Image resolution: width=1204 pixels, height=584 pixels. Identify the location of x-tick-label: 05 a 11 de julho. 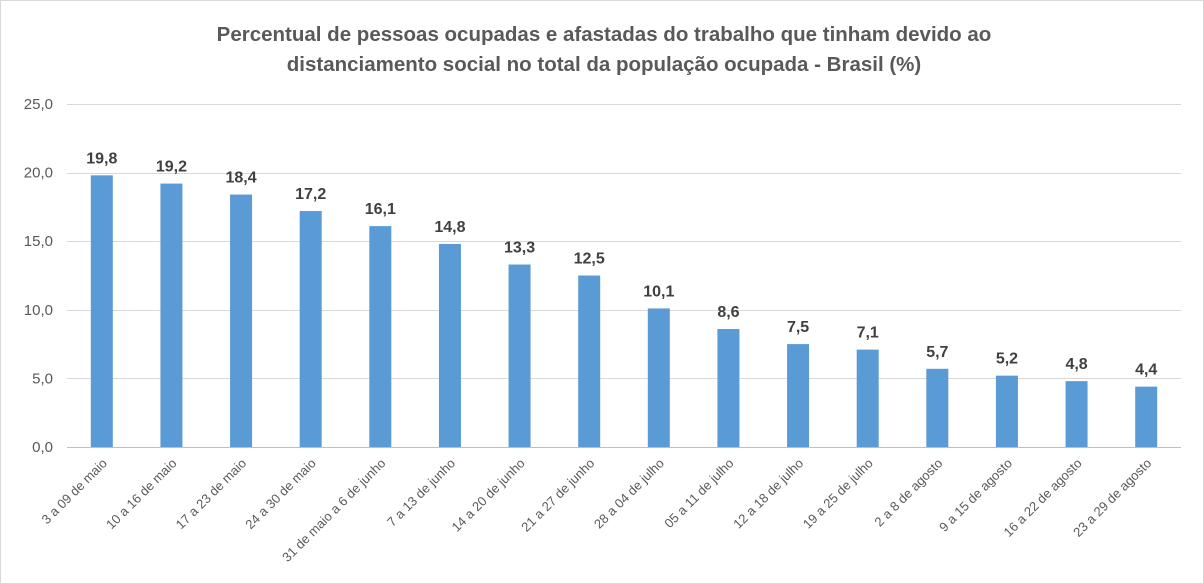
(698, 493).